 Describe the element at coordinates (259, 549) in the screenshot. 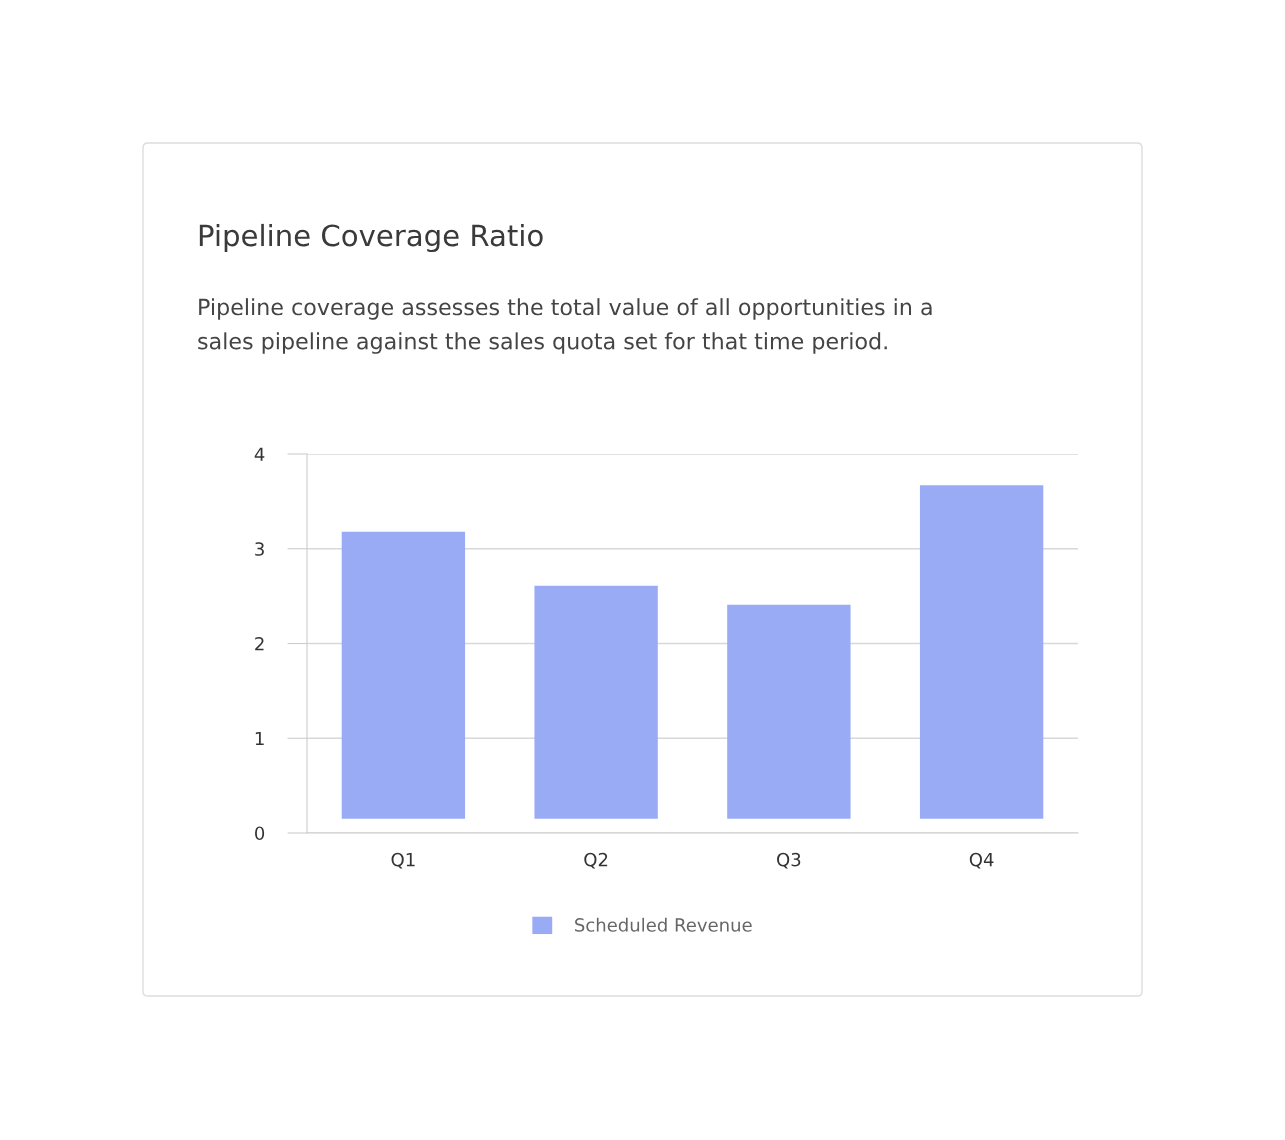

I see `y-tick-label: 3` at that location.